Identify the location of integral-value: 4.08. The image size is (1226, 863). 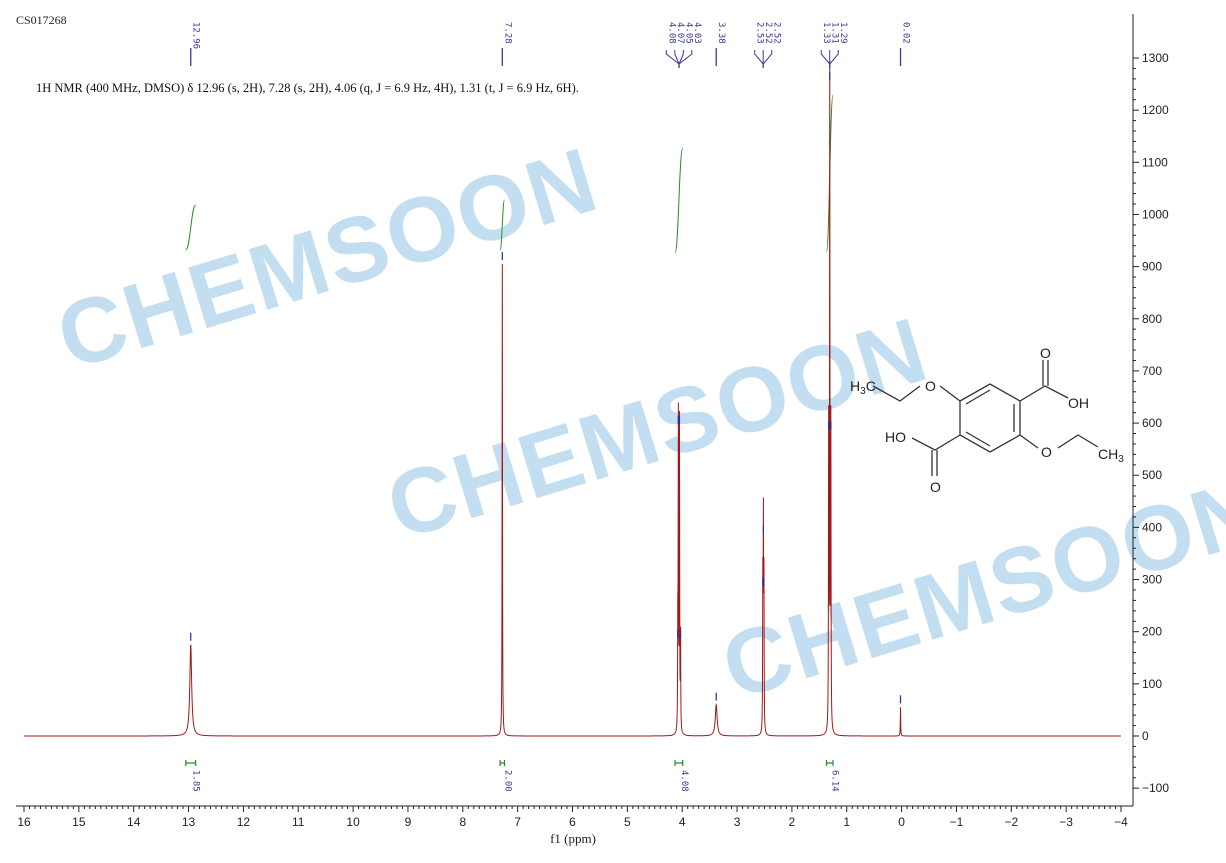
(684, 781).